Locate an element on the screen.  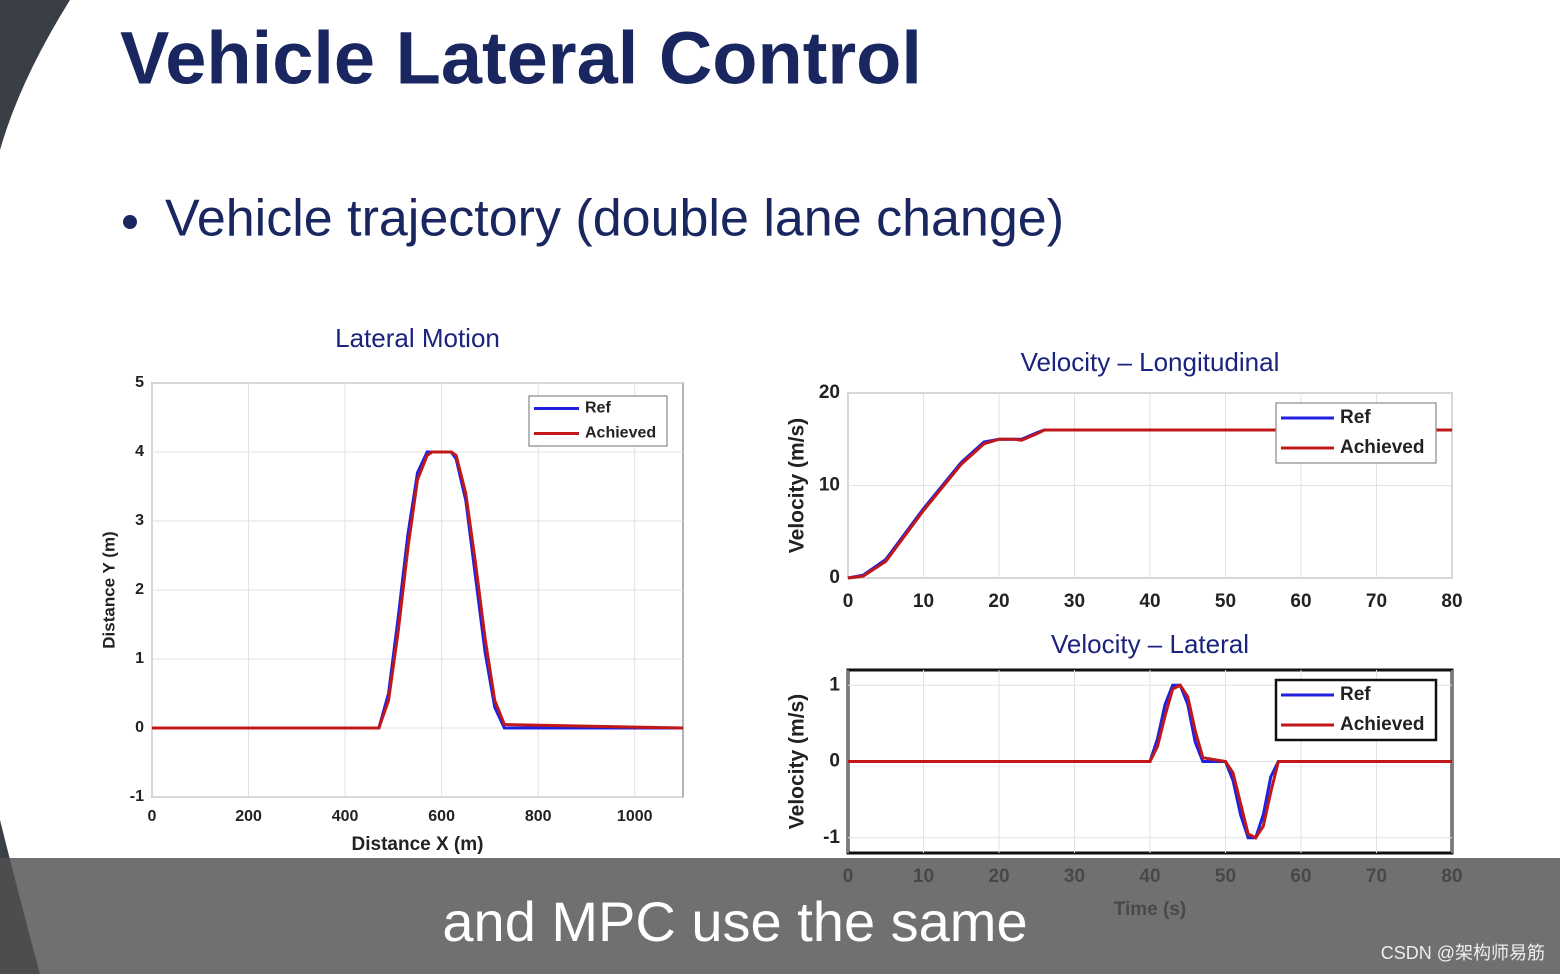
bullet-text: Vehicle trajectory (double lane change) is located at coordinates (614, 219).